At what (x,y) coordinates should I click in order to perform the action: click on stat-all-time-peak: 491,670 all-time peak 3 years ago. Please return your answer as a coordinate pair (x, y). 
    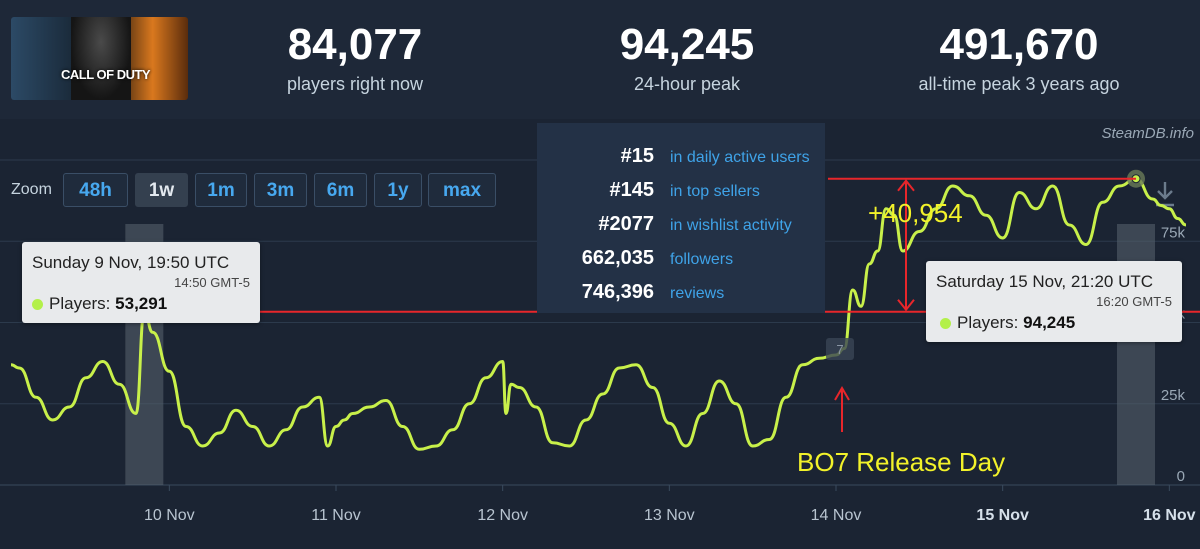
    Looking at the image, I should click on (1019, 57).